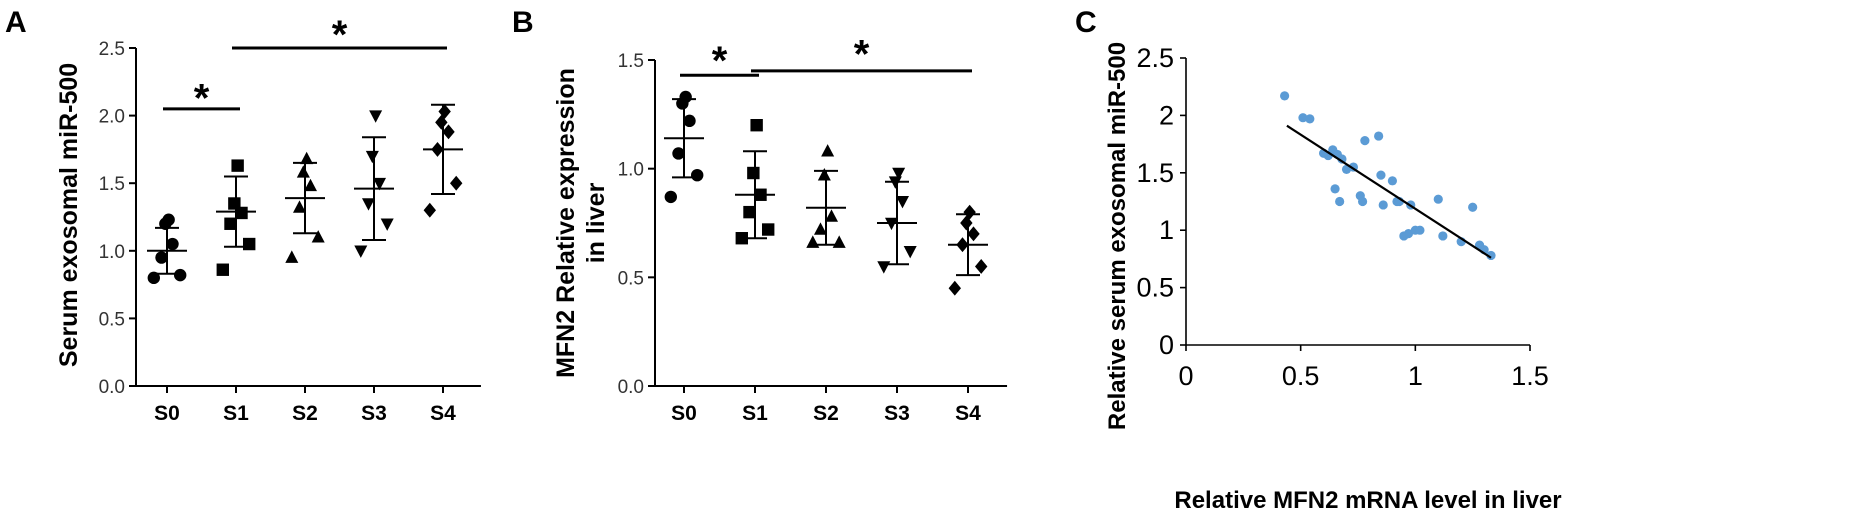 This screenshot has width=1850, height=512. I want to click on panel-label-c: C, so click(1086, 22).